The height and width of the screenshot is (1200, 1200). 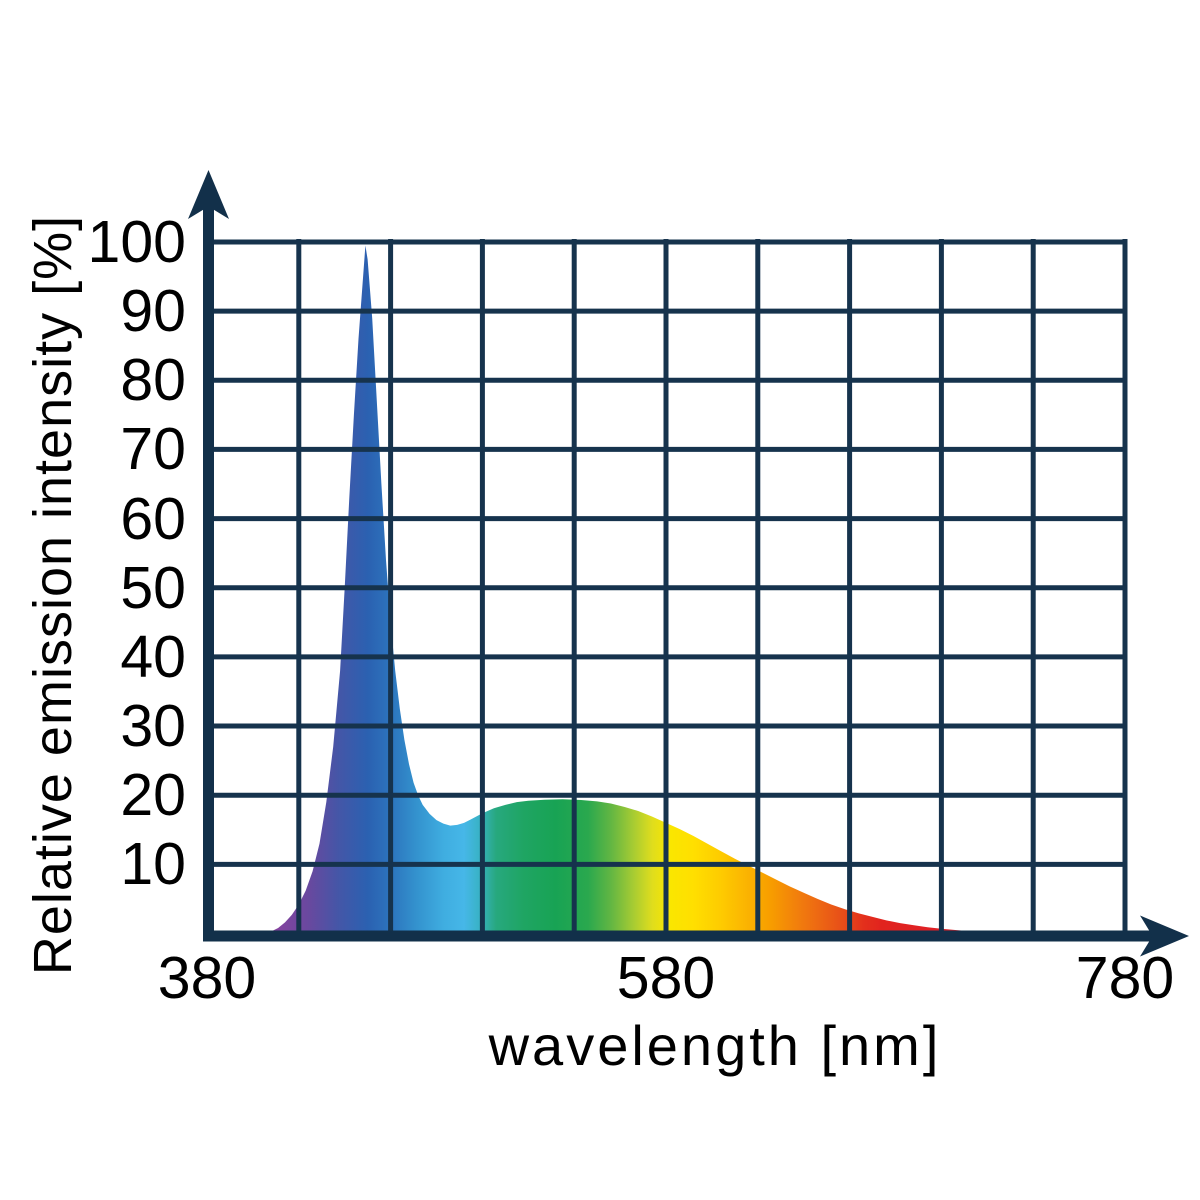 What do you see at coordinates (1125, 978) in the screenshot?
I see `x-tick-label: 780` at bounding box center [1125, 978].